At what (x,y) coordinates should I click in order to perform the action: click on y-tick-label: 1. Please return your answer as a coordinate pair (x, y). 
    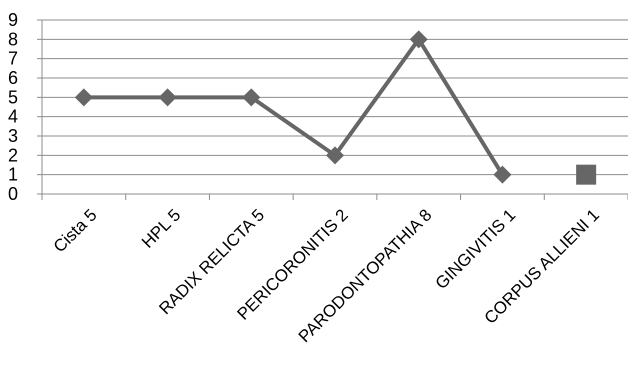
    Looking at the image, I should click on (13, 175).